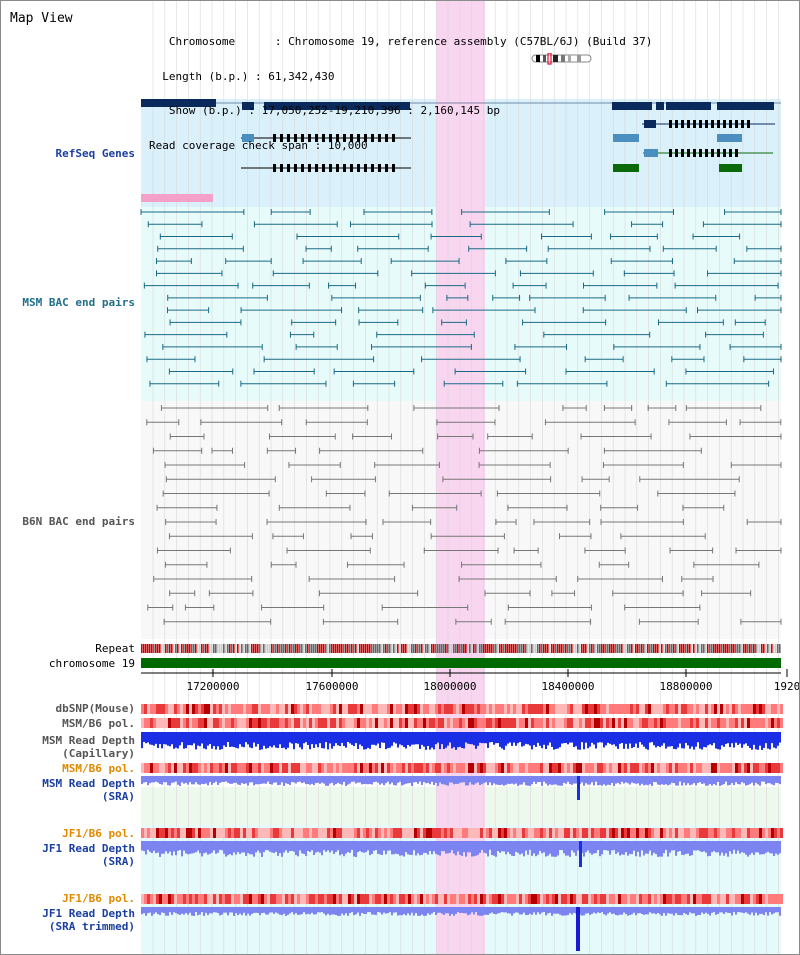 The image size is (800, 955). What do you see at coordinates (88, 855) in the screenshot?
I see `track-label-jf1-depth-sra: JF1 Read Depth (SRA)` at bounding box center [88, 855].